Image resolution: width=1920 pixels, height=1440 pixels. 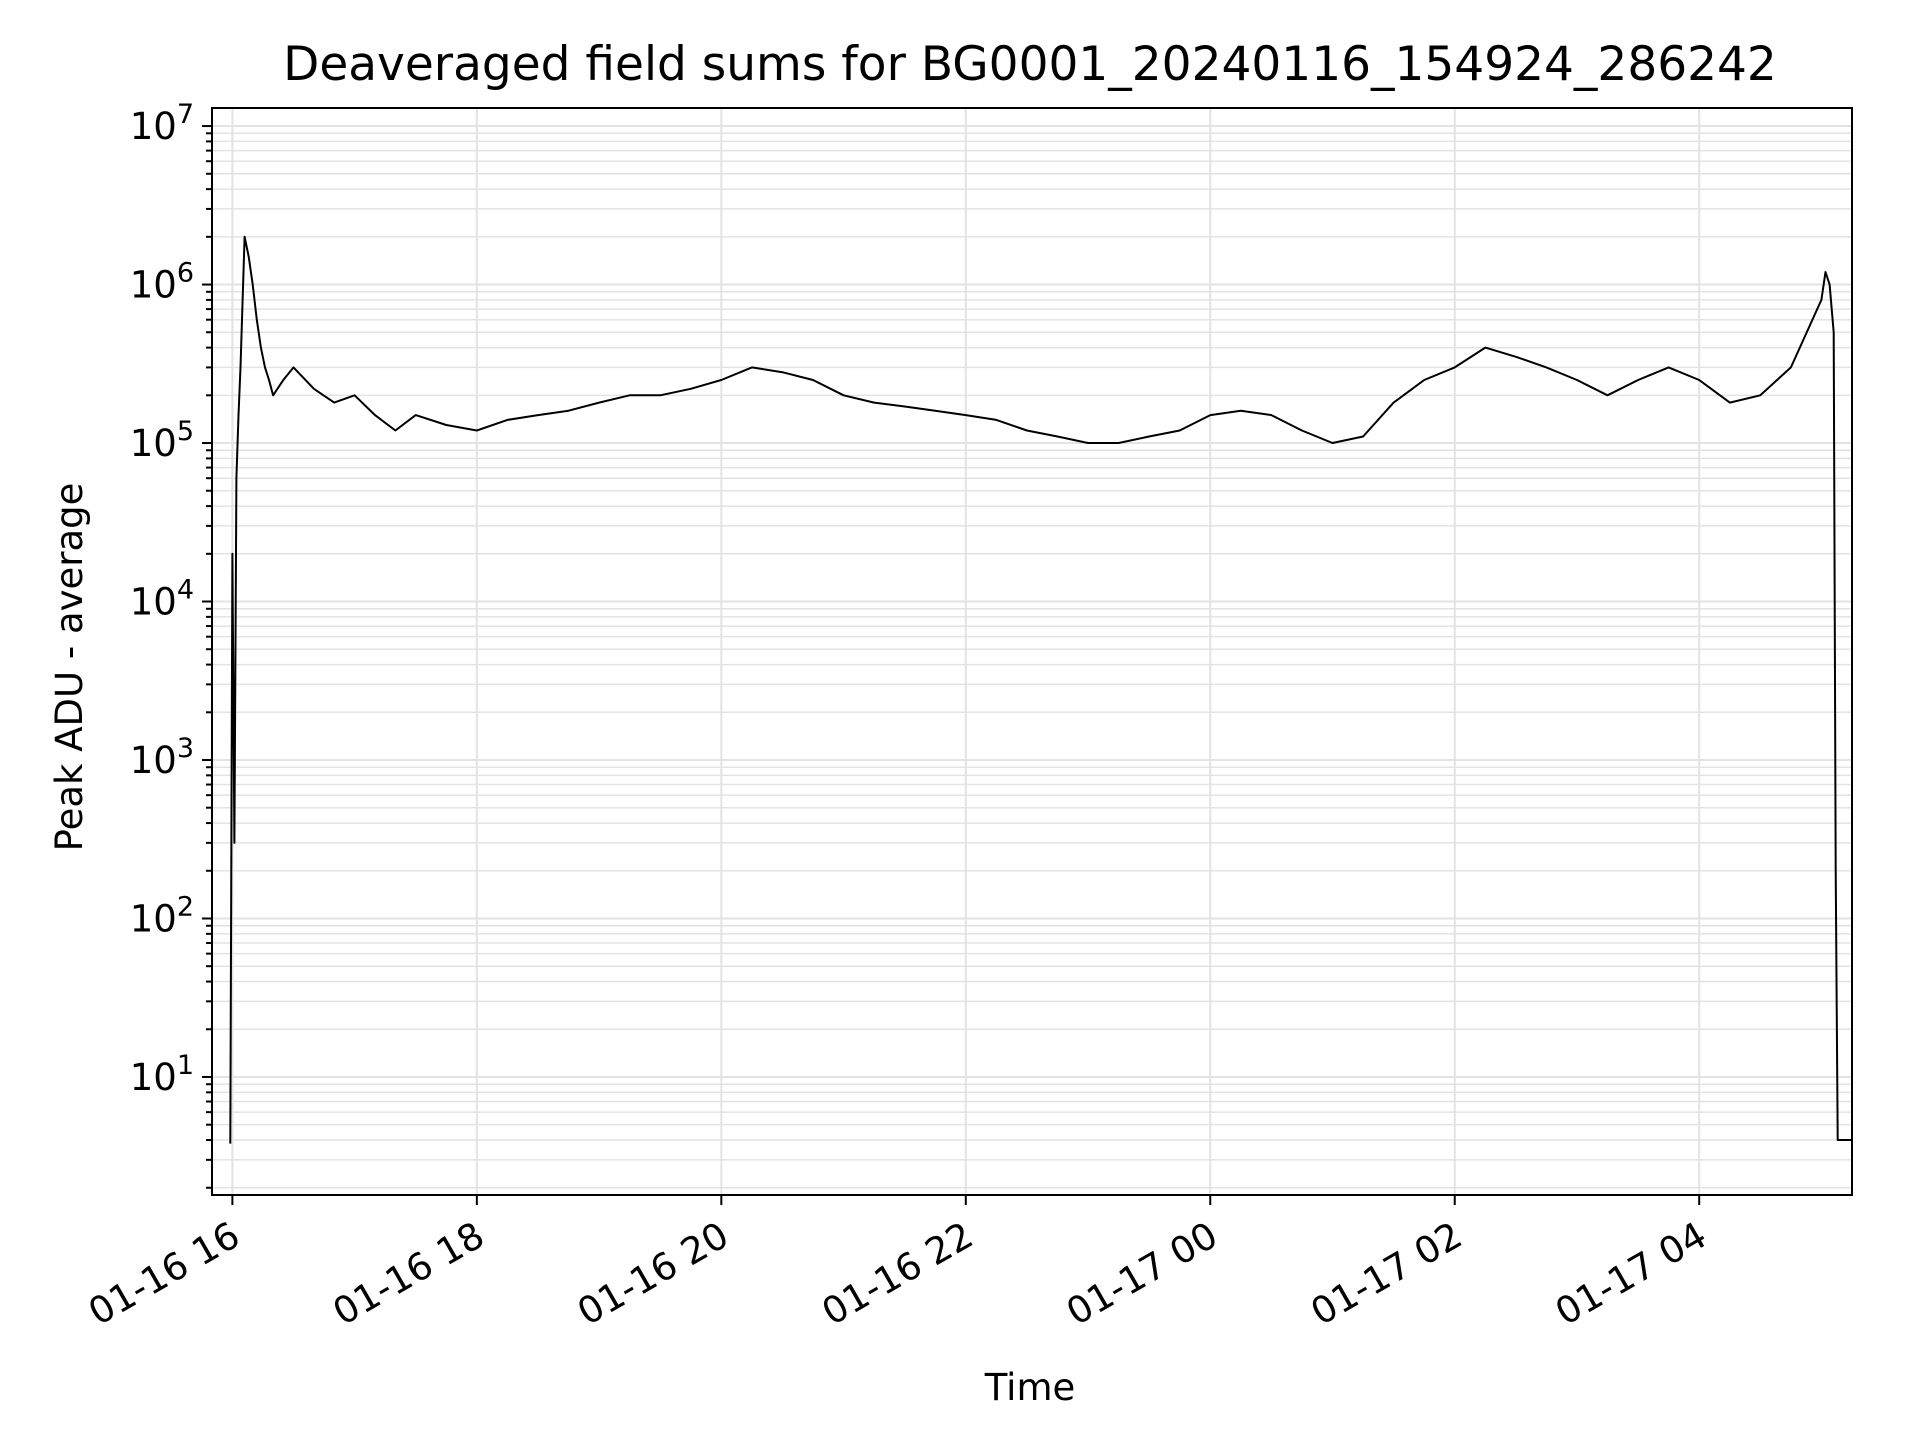 What do you see at coordinates (162, 282) in the screenshot?
I see `y-tick-label: 10⁶` at bounding box center [162, 282].